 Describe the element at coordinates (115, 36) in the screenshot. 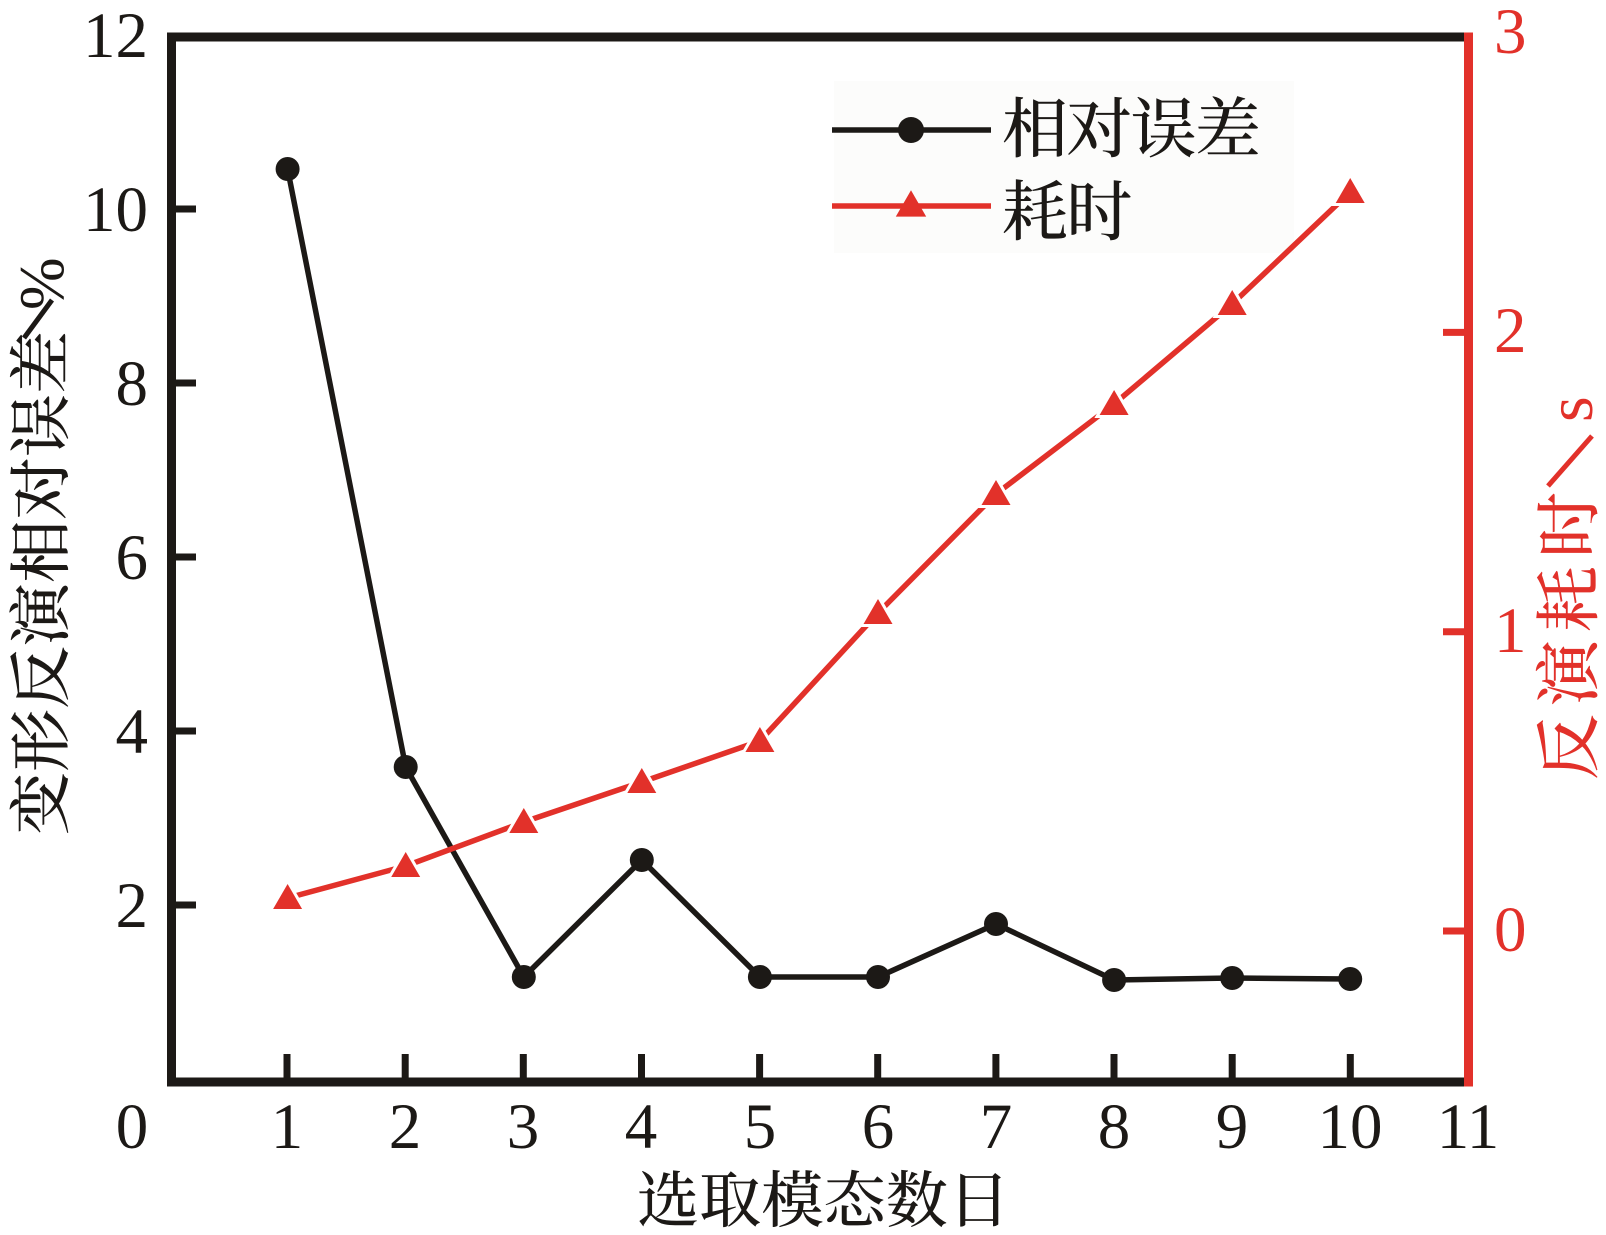

I see `svg-text: 12` at that location.